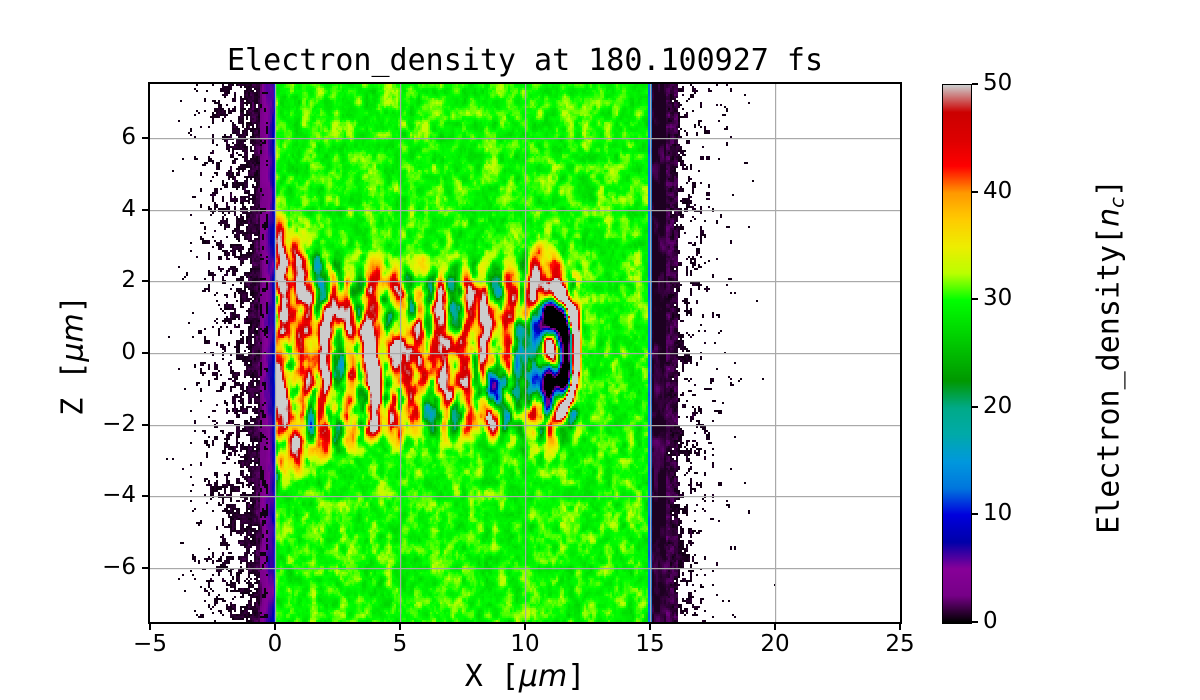  I want to click on colorbar-gradient, so click(957, 354).